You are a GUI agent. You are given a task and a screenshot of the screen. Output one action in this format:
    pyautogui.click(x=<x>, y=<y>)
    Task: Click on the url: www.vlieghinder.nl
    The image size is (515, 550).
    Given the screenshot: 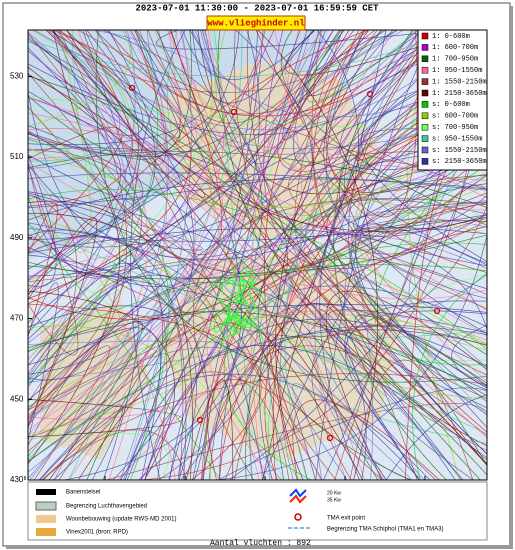 What is the action you would take?
    pyautogui.click(x=256, y=23)
    